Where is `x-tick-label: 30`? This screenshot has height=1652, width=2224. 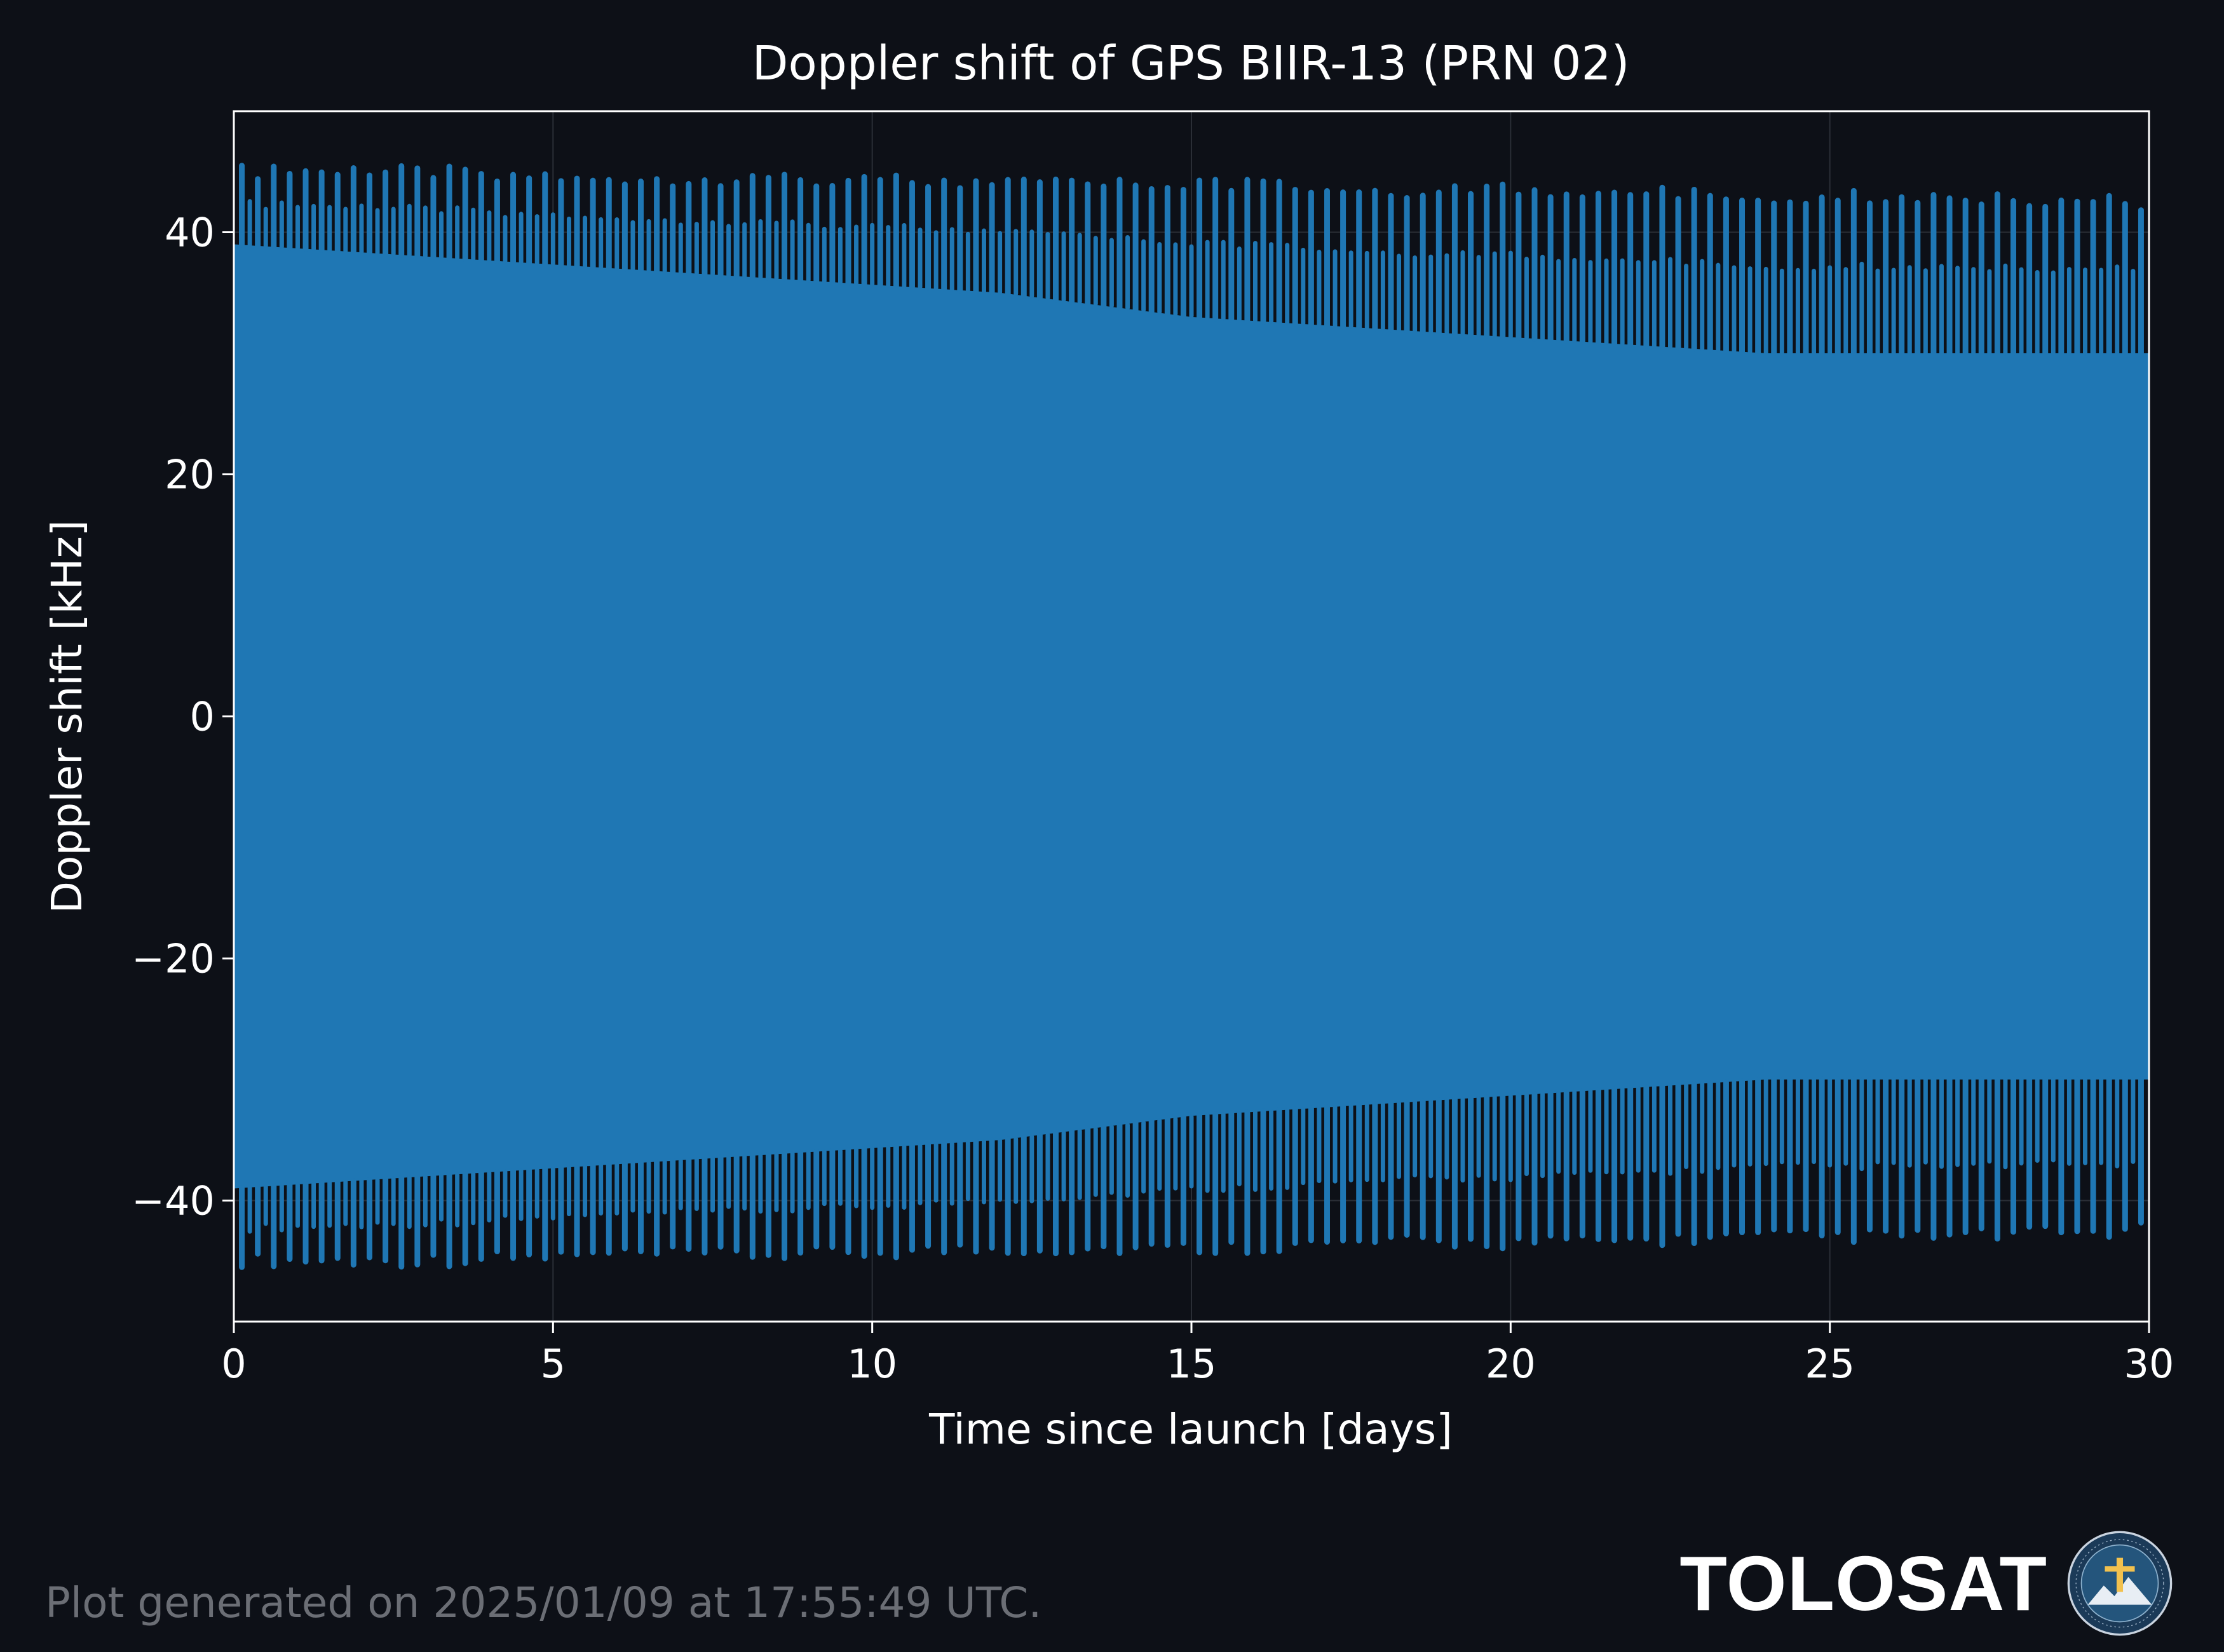 x-tick-label: 30 is located at coordinates (2149, 1364).